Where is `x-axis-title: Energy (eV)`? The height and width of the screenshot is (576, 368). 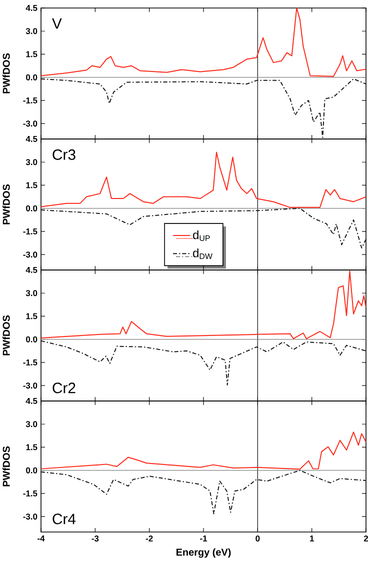
x-axis-title: Energy (eV) is located at coordinates (203, 553).